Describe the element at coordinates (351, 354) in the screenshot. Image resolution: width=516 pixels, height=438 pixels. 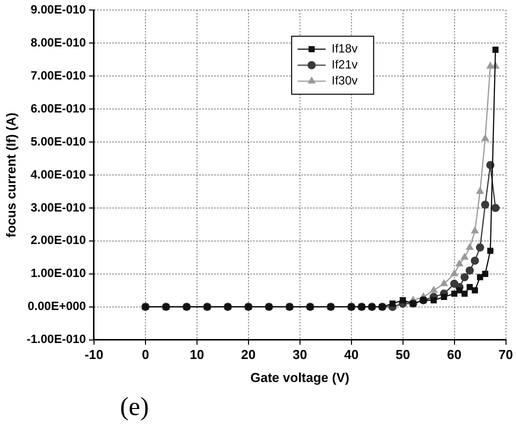
I see `x-tick-label: 40` at that location.